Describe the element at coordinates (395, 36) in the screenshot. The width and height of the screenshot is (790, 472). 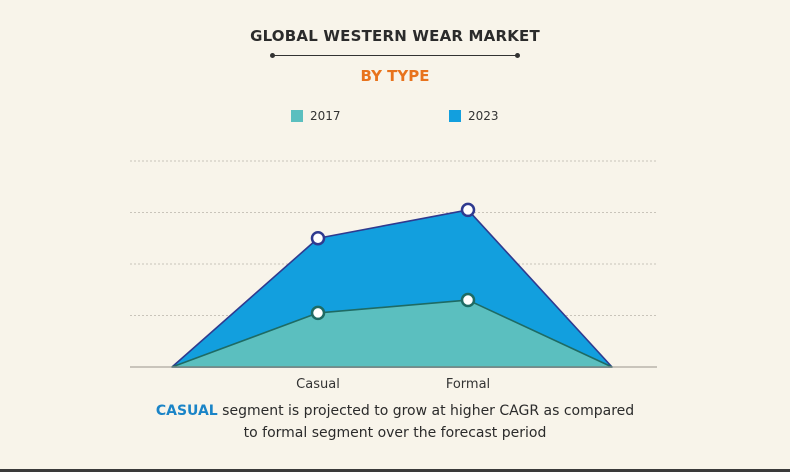
I see `chart-title: GLOBAL WESTERN WEAR MARKET` at that location.